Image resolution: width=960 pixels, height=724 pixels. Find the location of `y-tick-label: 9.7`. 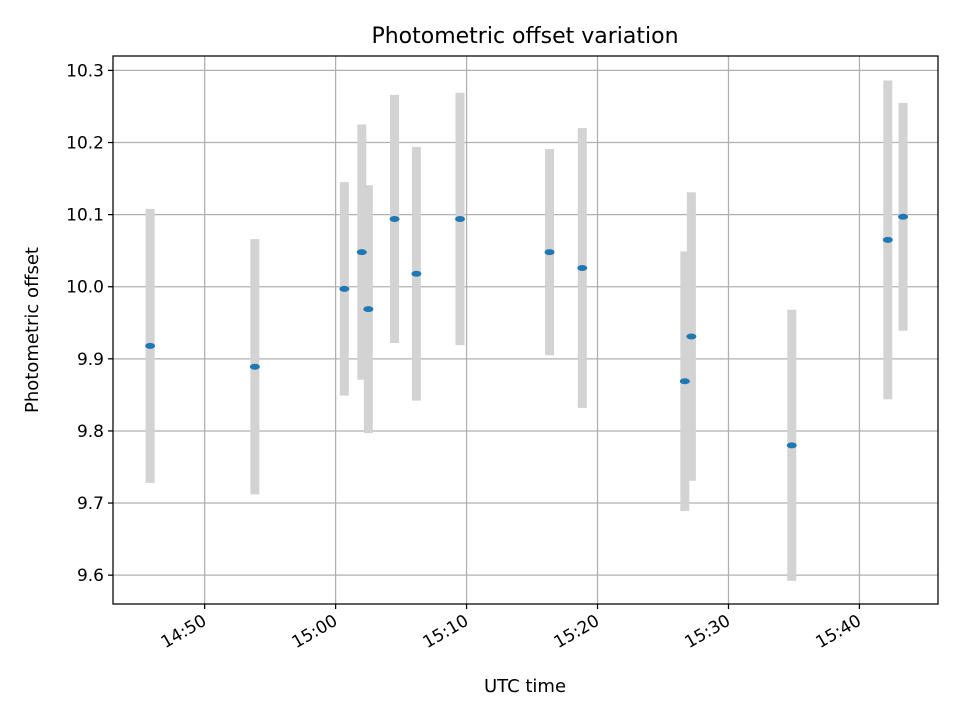

y-tick-label: 9.7 is located at coordinates (90, 504).